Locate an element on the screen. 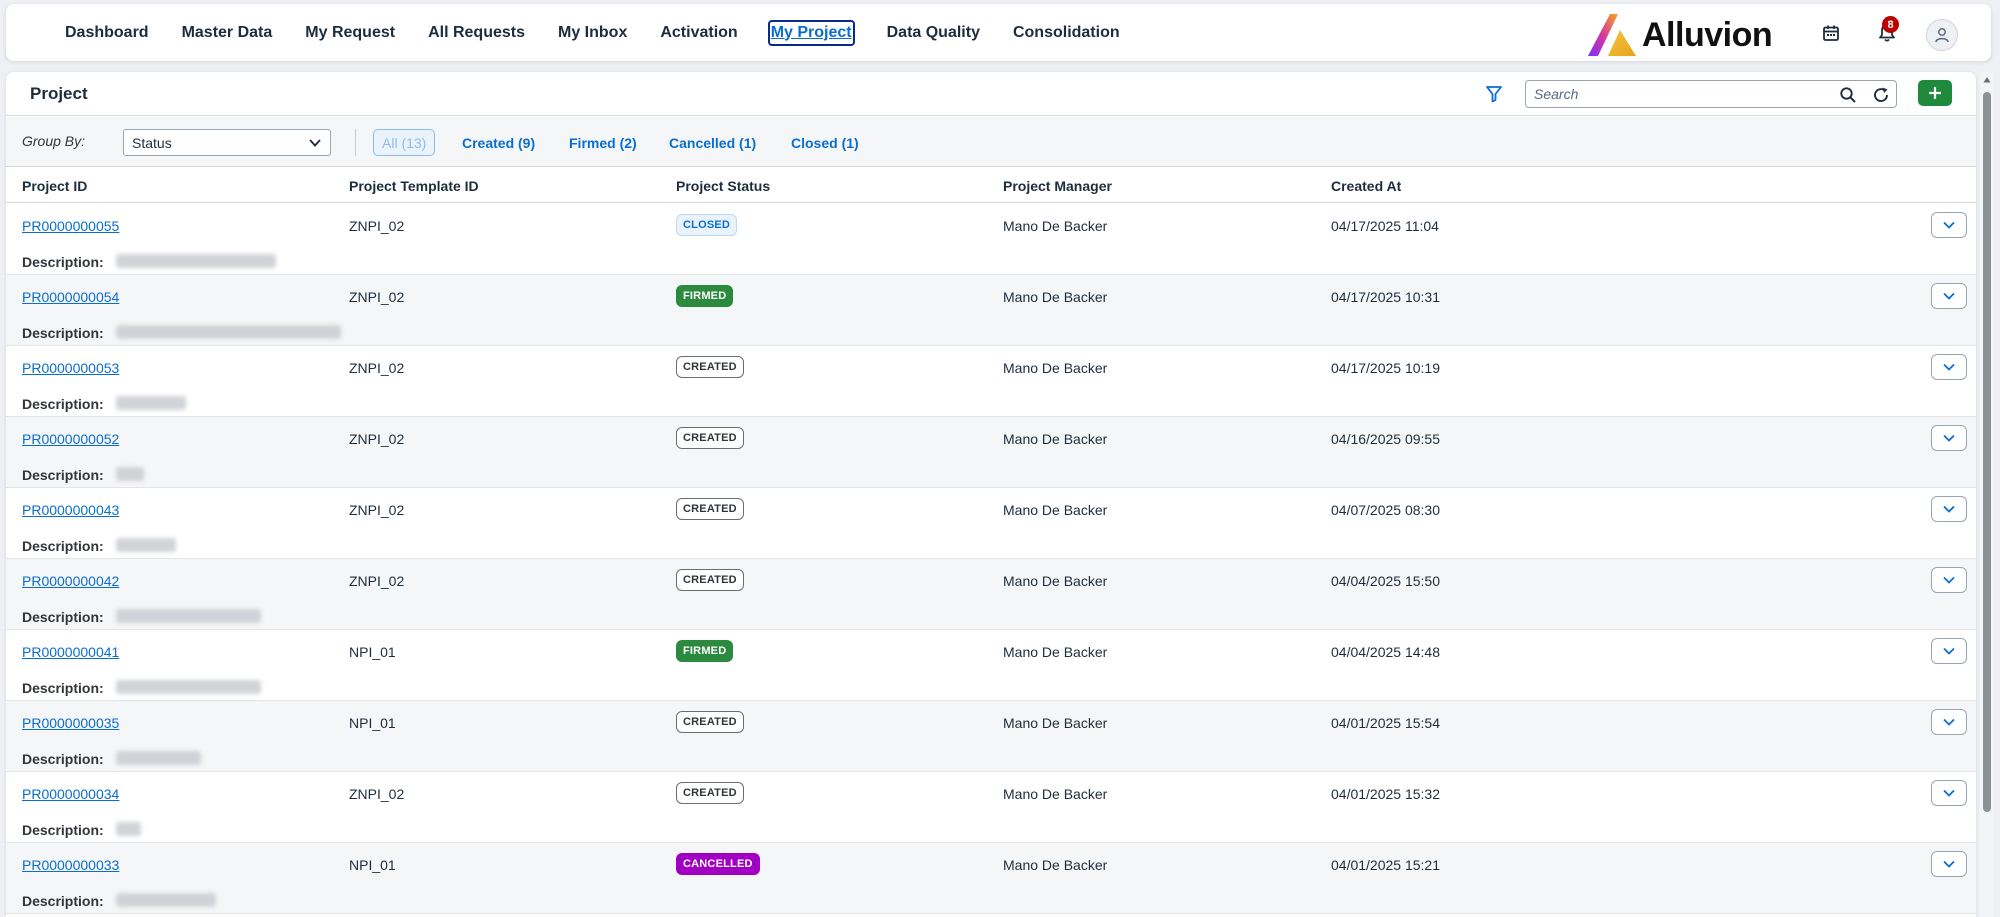 This screenshot has height=917, width=2000. status-badge: CLOSED is located at coordinates (707, 225).